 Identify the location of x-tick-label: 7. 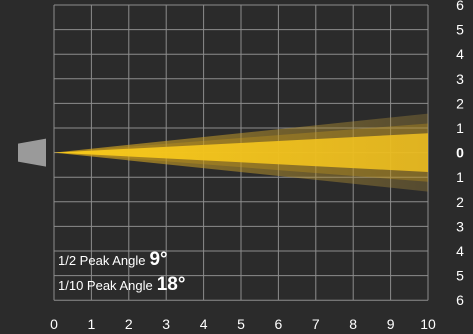
(316, 324).